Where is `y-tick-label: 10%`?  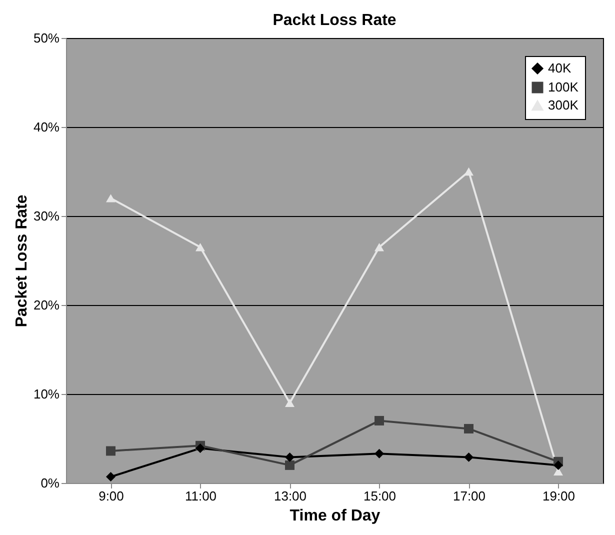 y-tick-label: 10% is located at coordinates (46, 394).